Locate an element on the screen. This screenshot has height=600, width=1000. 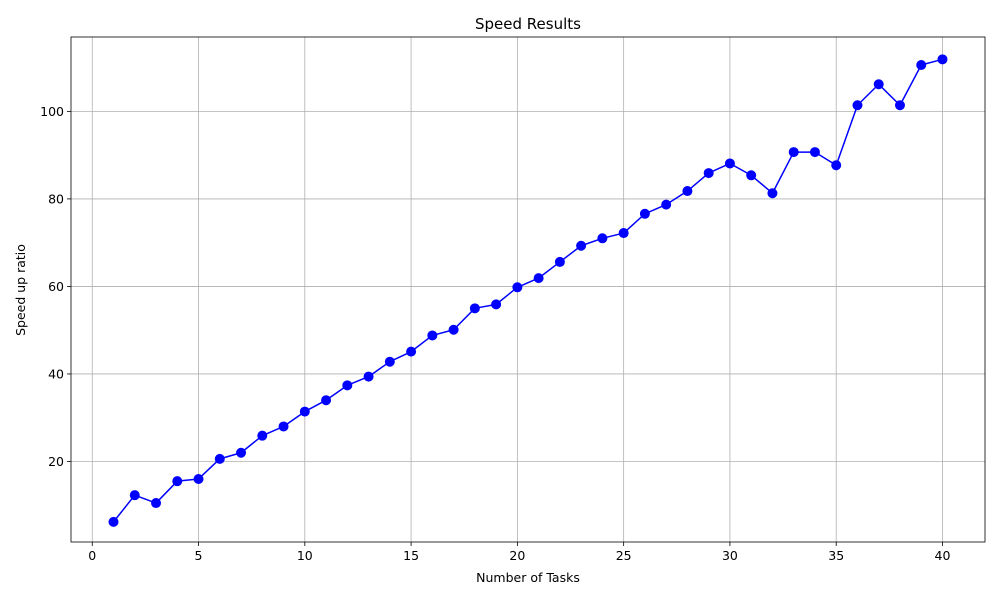
y-axis-label: Speed up ratio is located at coordinates (20, 290).